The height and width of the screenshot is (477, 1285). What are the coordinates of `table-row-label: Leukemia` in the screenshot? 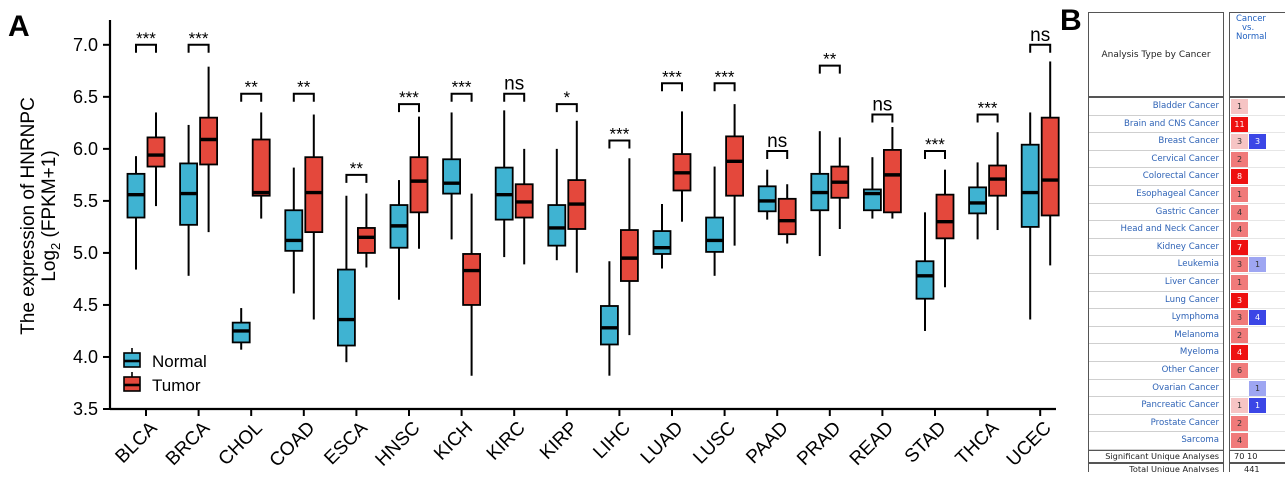 It's located at (1156, 265).